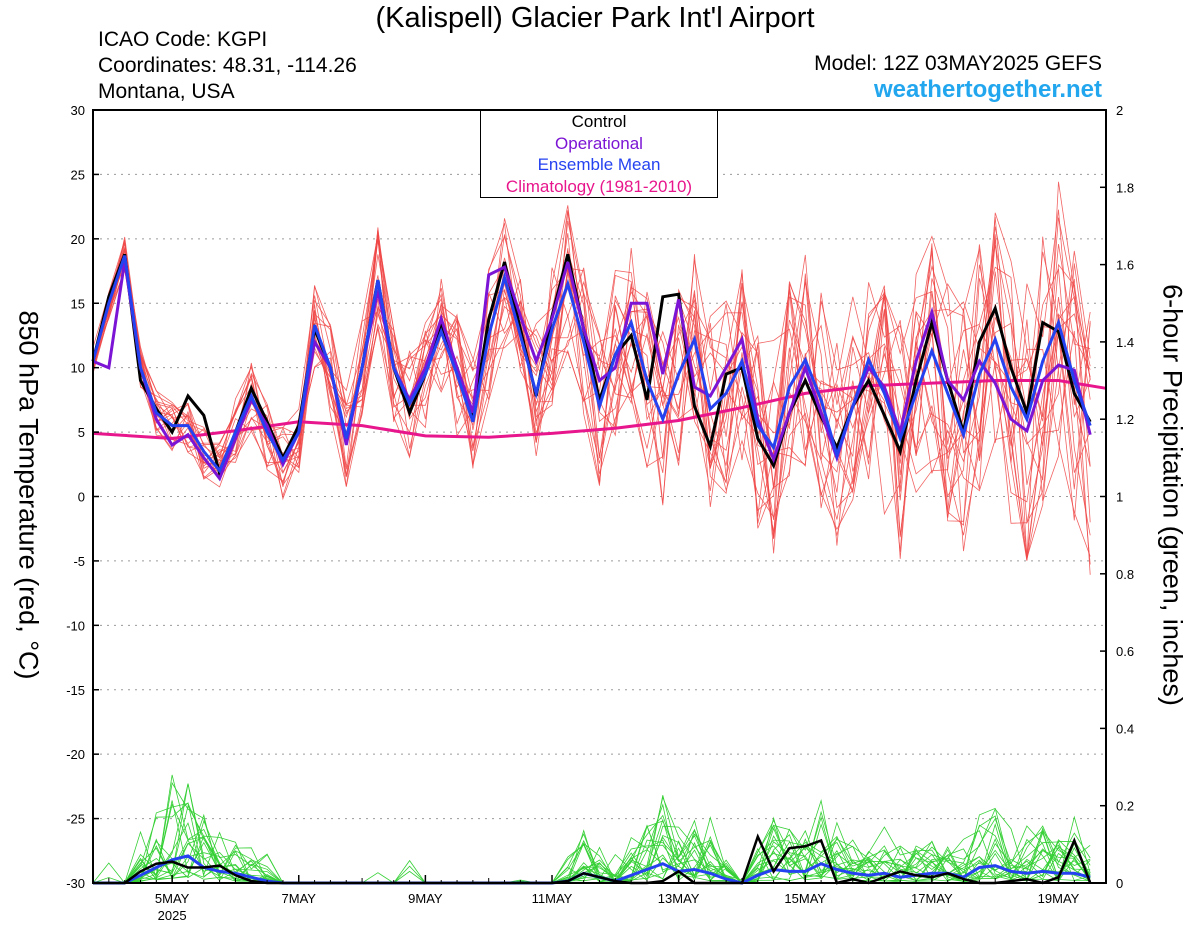  Describe the element at coordinates (958, 63) in the screenshot. I see `model-run: Model: 12Z 03MAY2025 GEFS` at that location.